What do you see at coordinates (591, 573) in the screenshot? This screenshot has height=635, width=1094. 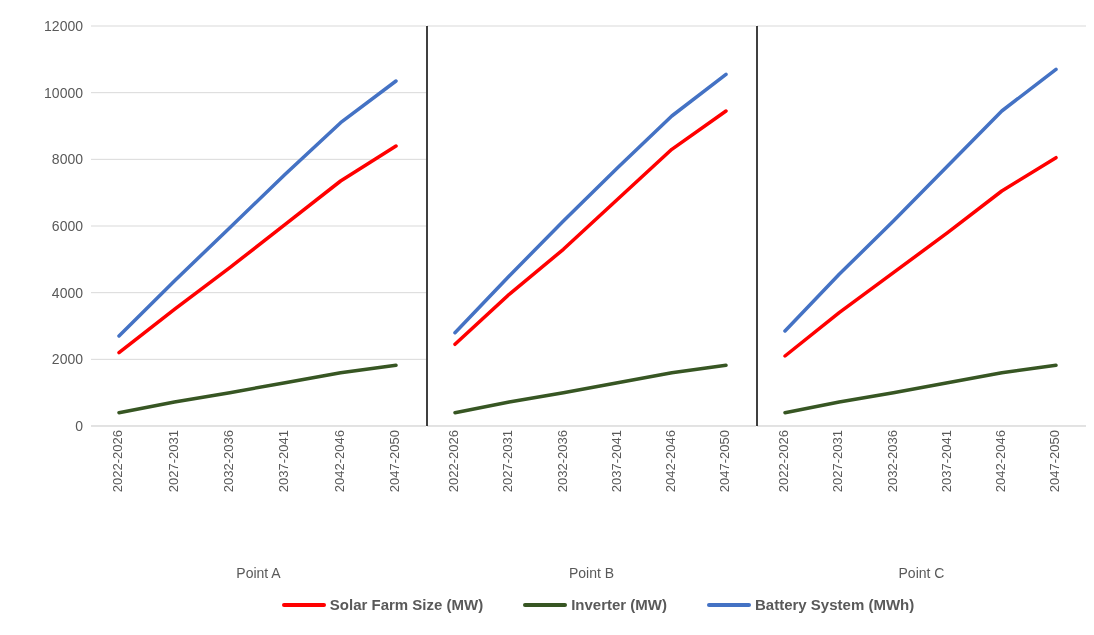 I see `x-axis-title: Point B` at bounding box center [591, 573].